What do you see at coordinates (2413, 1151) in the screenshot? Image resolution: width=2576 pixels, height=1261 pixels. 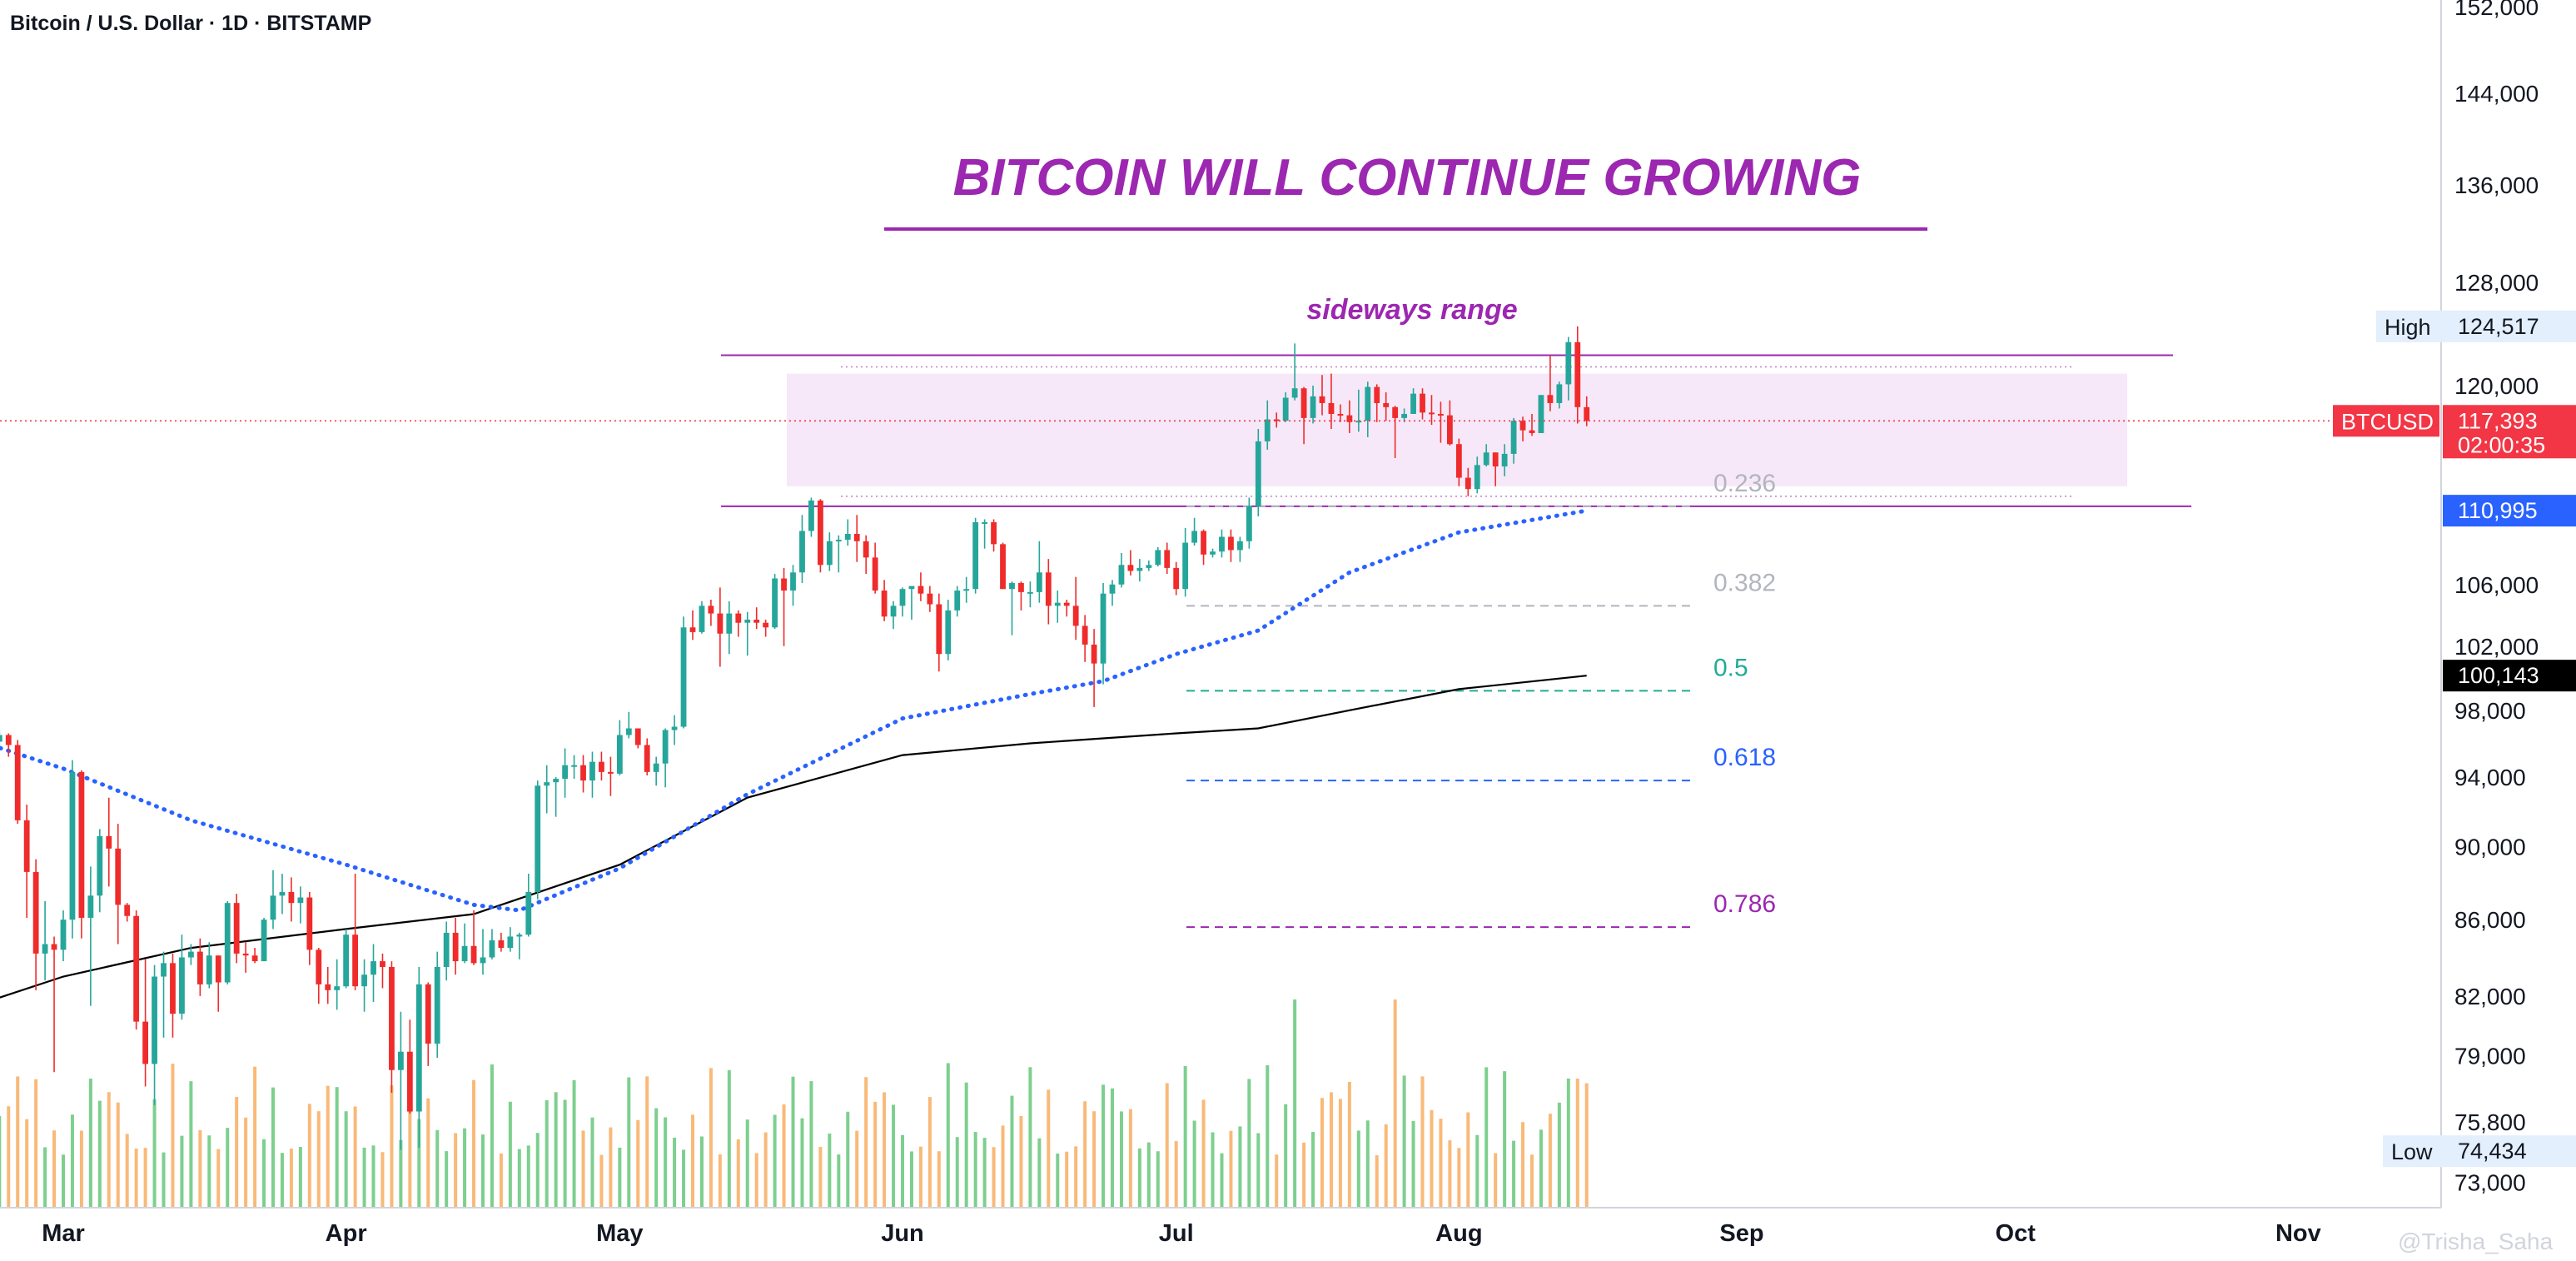 I see `low-label-bg` at bounding box center [2413, 1151].